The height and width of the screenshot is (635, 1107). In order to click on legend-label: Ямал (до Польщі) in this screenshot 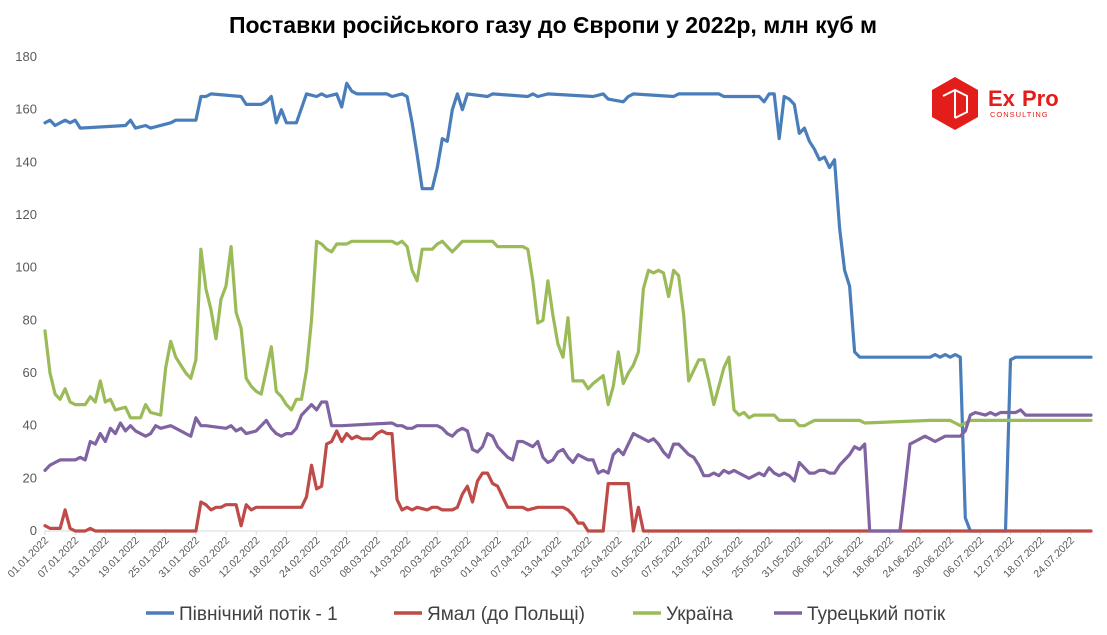, I will do `click(506, 614)`.